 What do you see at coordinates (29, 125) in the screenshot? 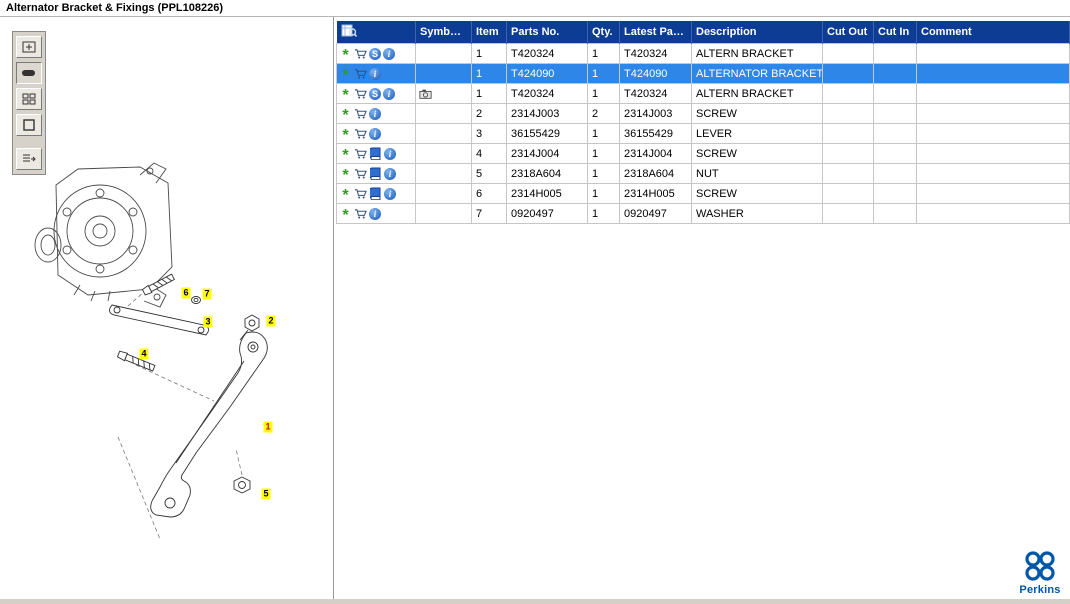
I see `zoom-window-button` at bounding box center [29, 125].